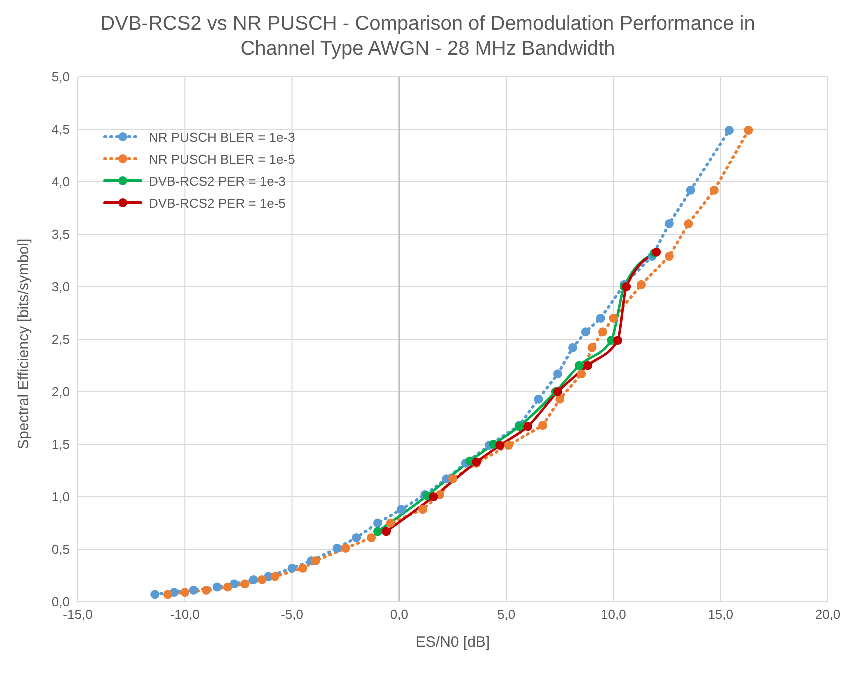 The height and width of the screenshot is (682, 856). What do you see at coordinates (61, 340) in the screenshot?
I see `y-tick-label: 2,5` at bounding box center [61, 340].